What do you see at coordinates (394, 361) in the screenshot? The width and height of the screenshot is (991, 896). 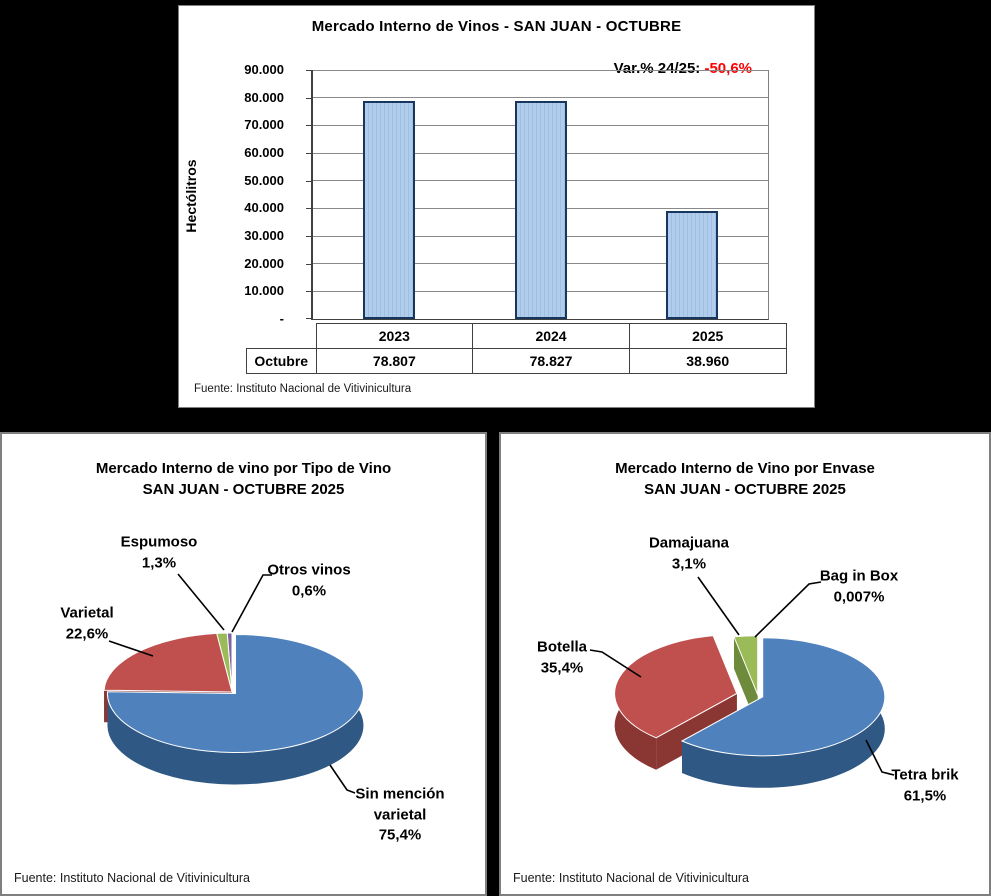 I see `table-value-2023: 78.807` at bounding box center [394, 361].